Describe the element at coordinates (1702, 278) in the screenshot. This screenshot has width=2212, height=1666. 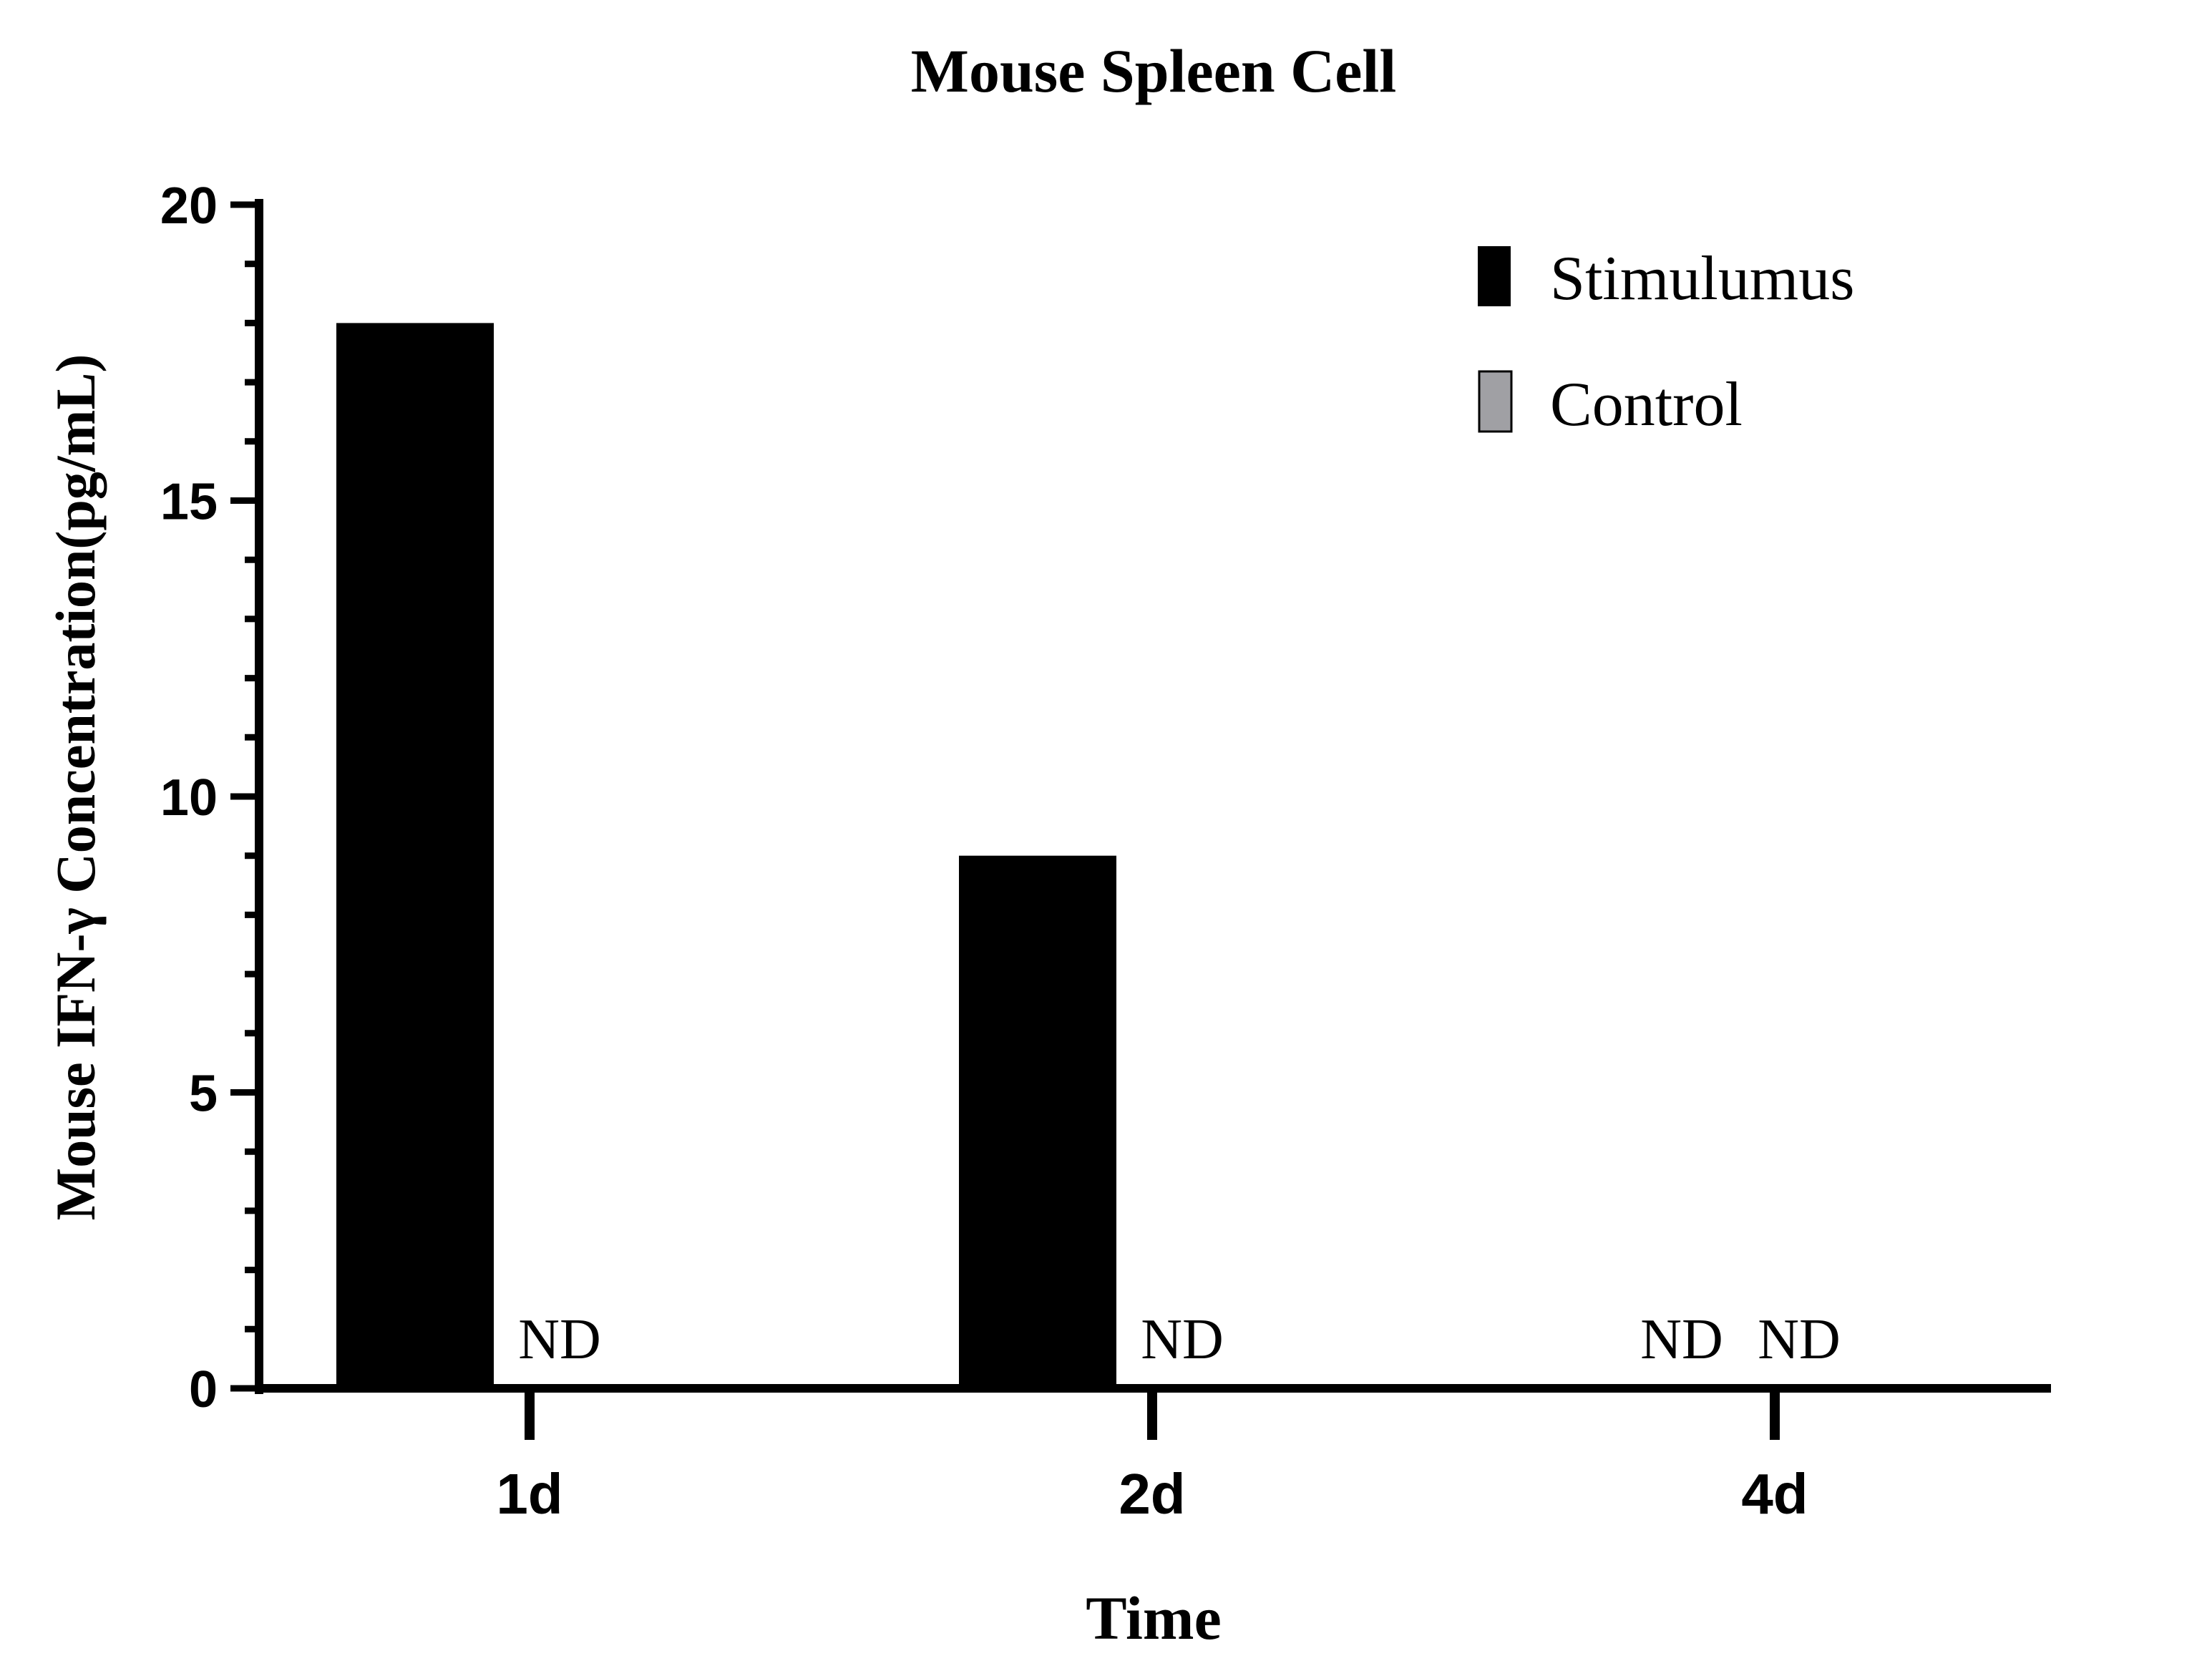
I see `legend-label-stimulumus: Stimulumus` at that location.